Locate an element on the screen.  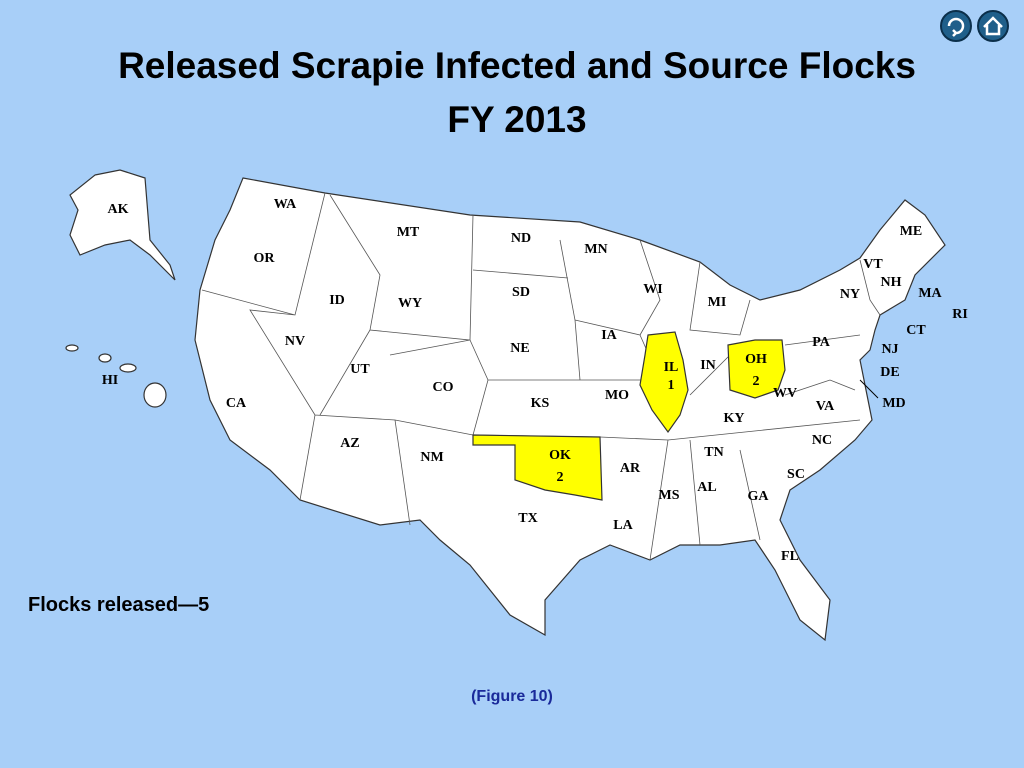
home-button is located at coordinates (993, 26).